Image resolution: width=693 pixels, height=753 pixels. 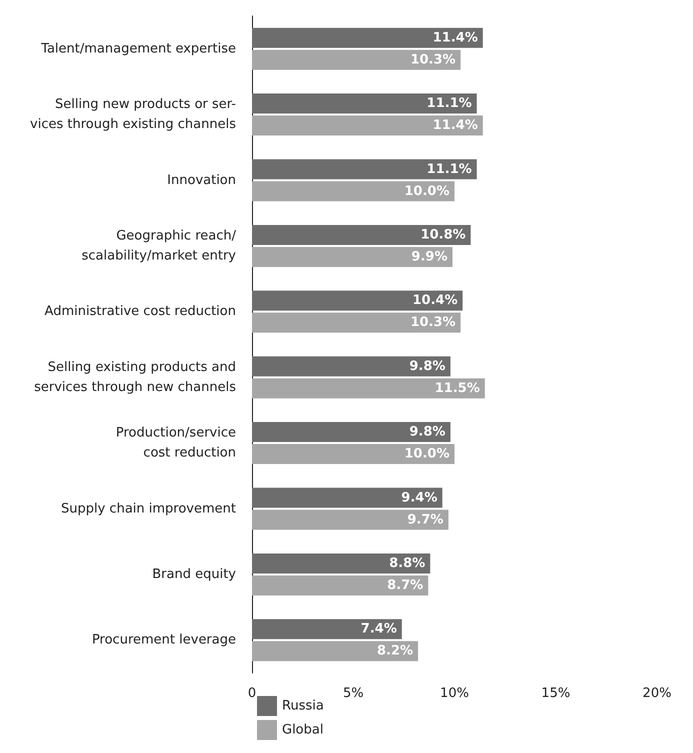 I want to click on x-tick-label: 15%, so click(x=555, y=693).